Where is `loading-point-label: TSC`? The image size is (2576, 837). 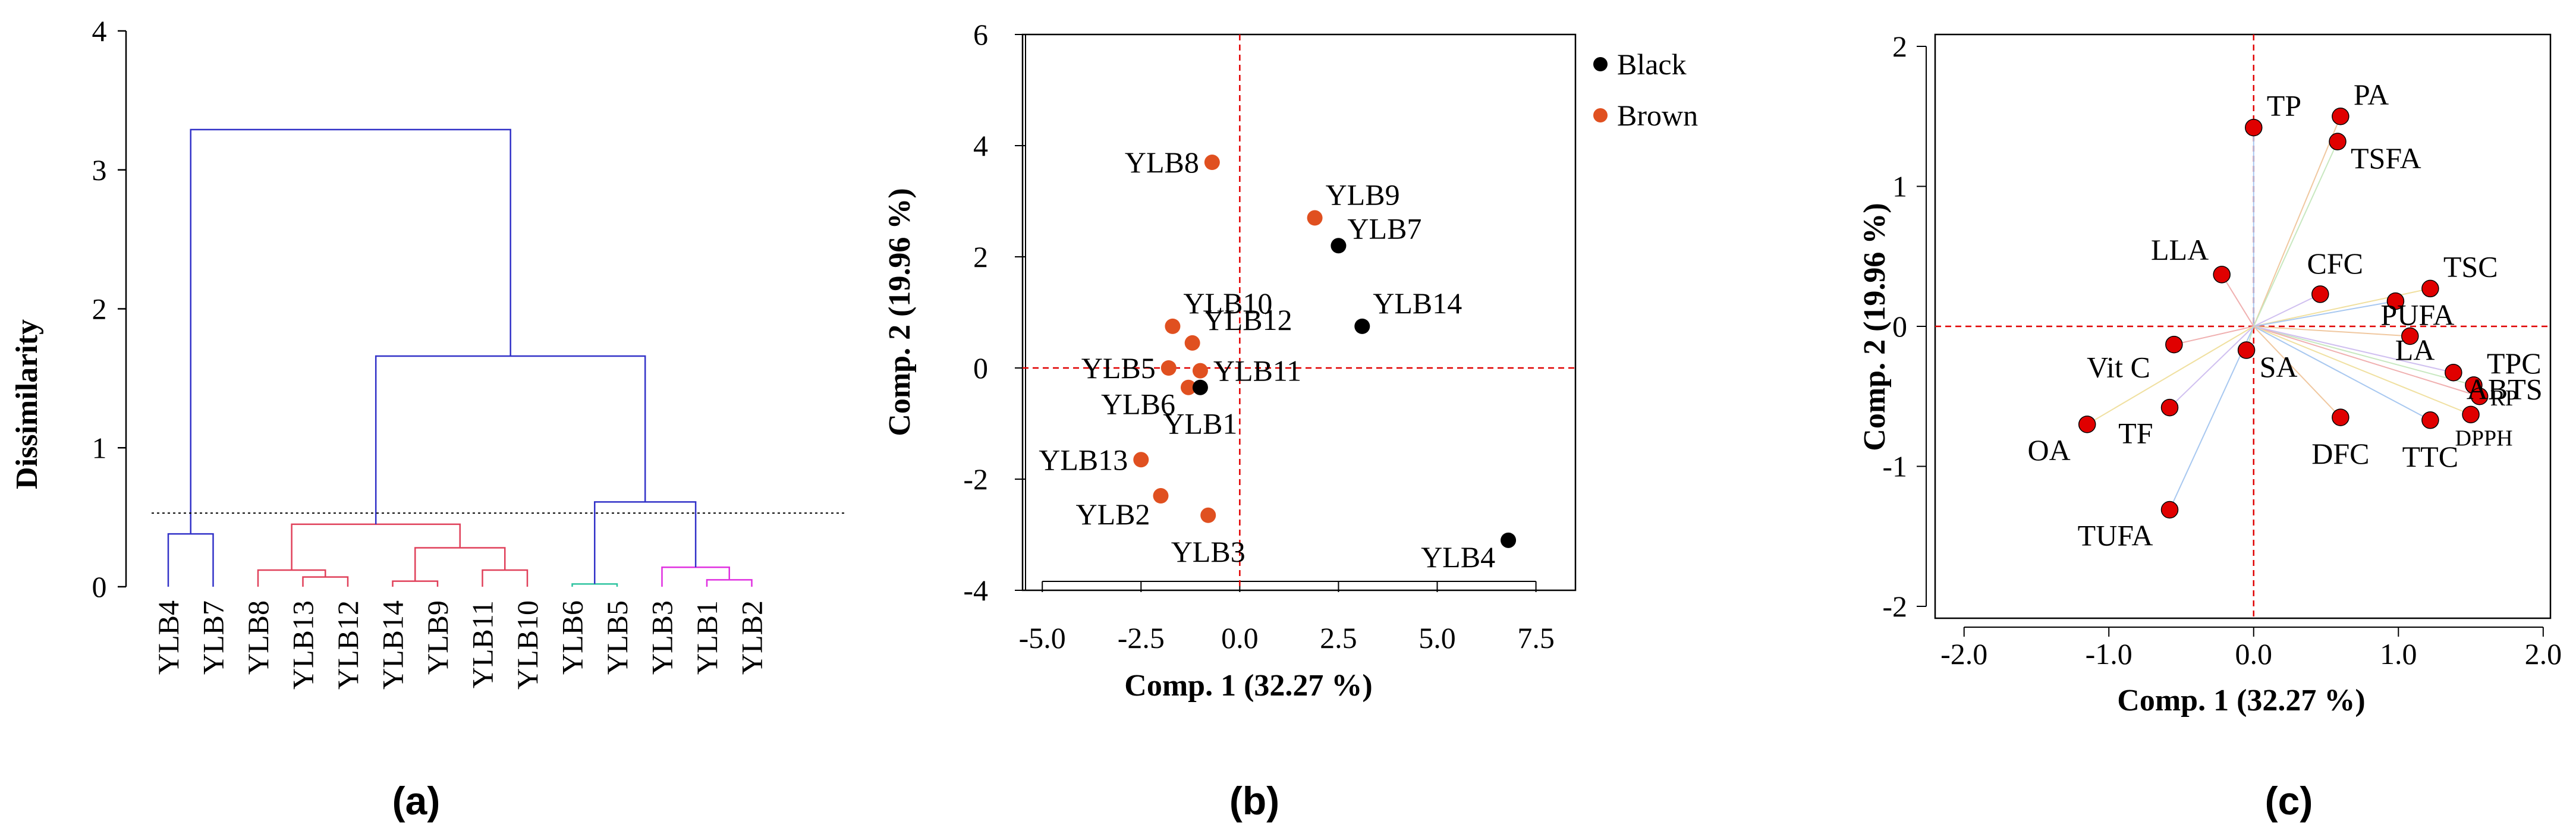
loading-point-label: TSC is located at coordinates (2470, 266).